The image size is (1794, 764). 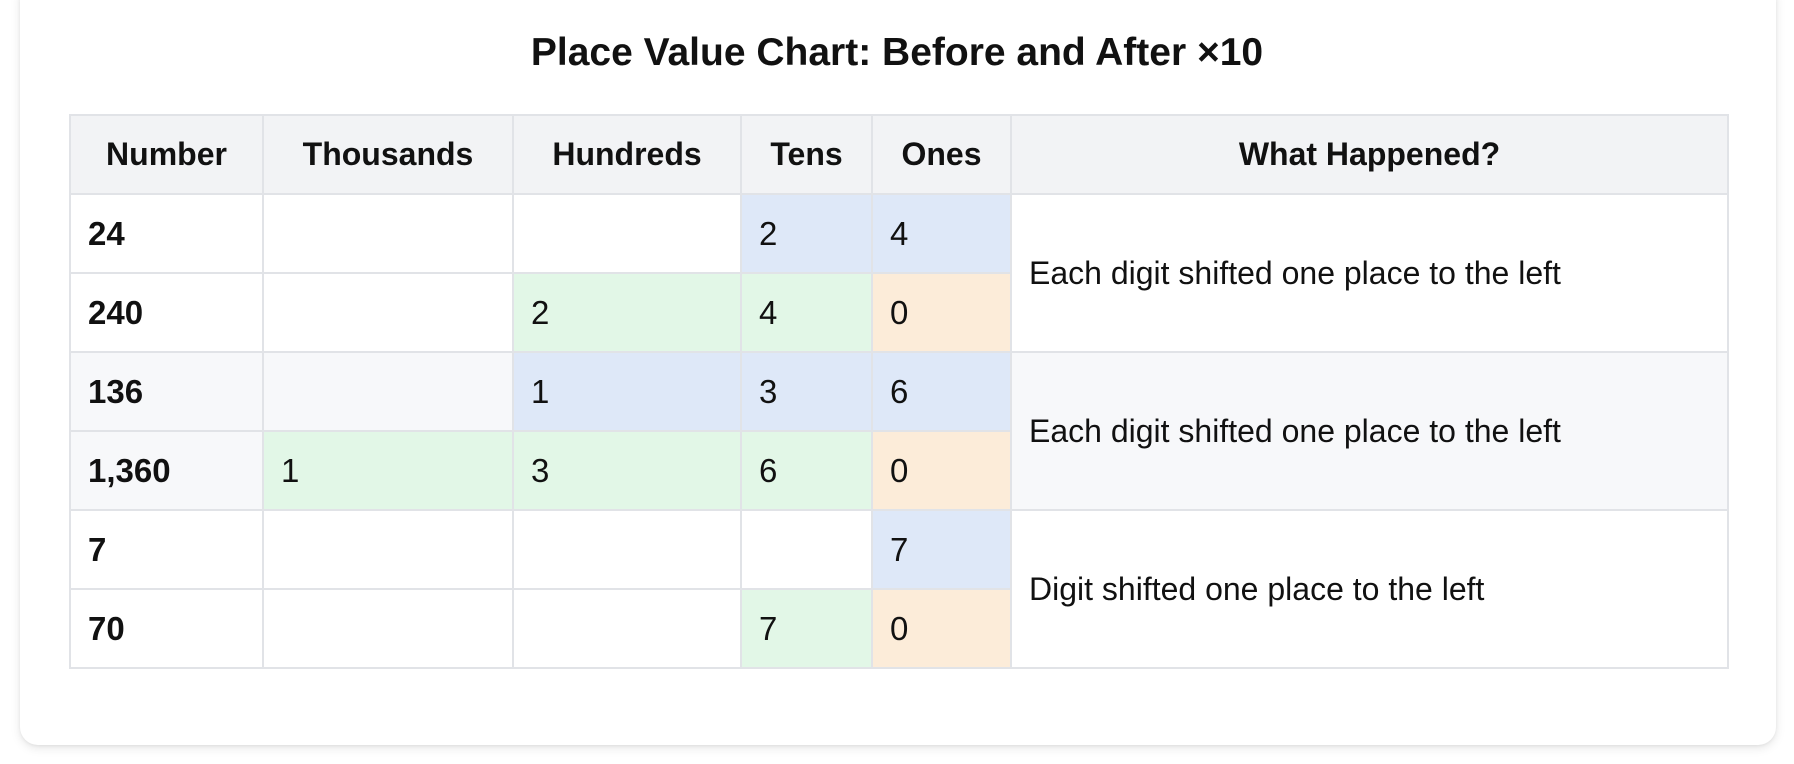 I want to click on ones-cell: 7, so click(x=941, y=549).